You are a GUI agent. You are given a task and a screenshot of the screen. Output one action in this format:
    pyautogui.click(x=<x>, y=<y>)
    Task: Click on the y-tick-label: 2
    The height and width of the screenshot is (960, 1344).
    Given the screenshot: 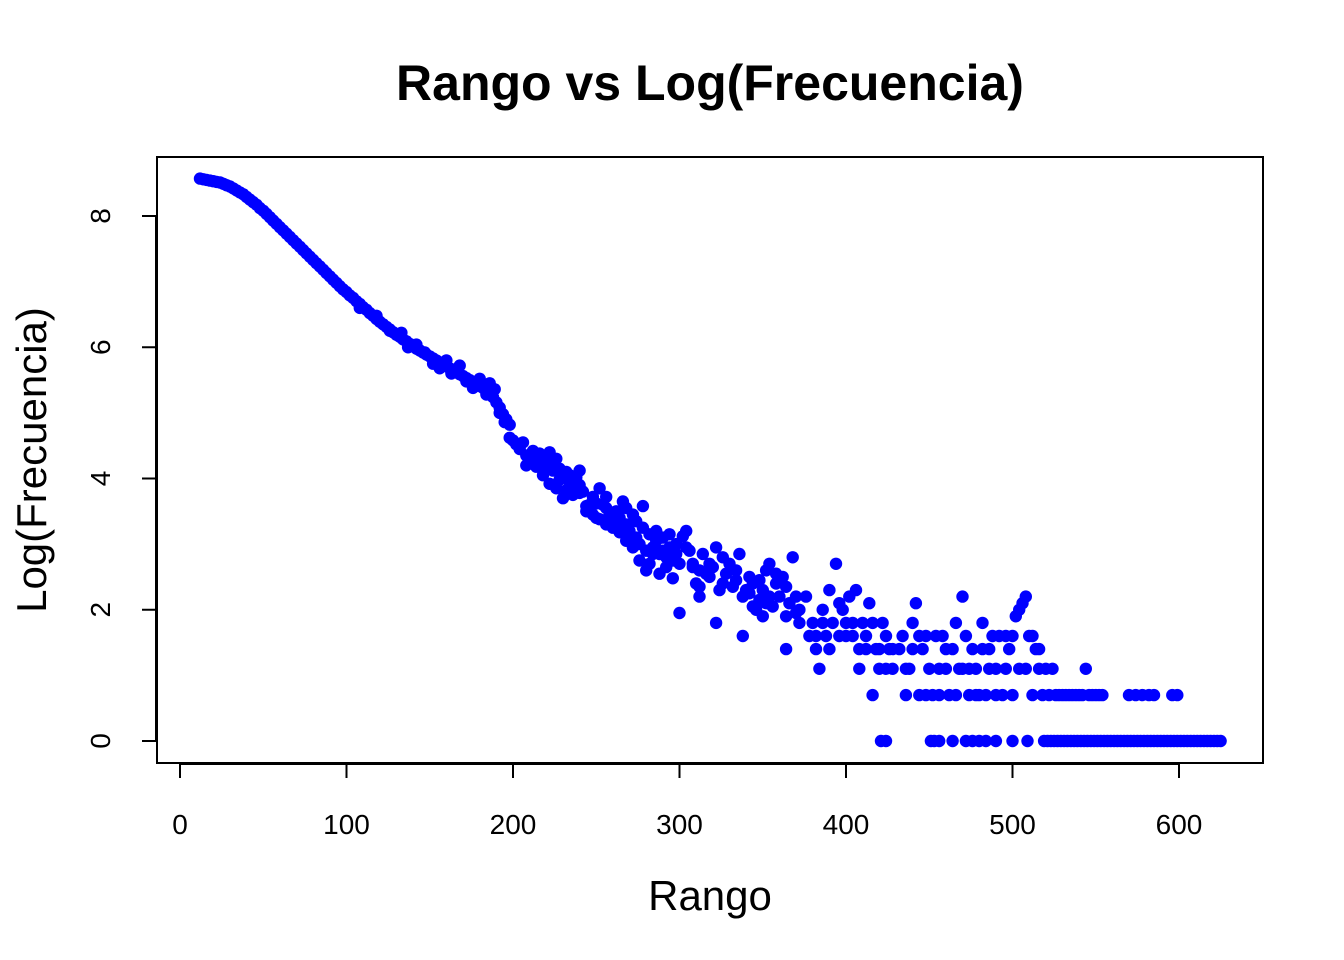 What is the action you would take?
    pyautogui.click(x=100, y=610)
    